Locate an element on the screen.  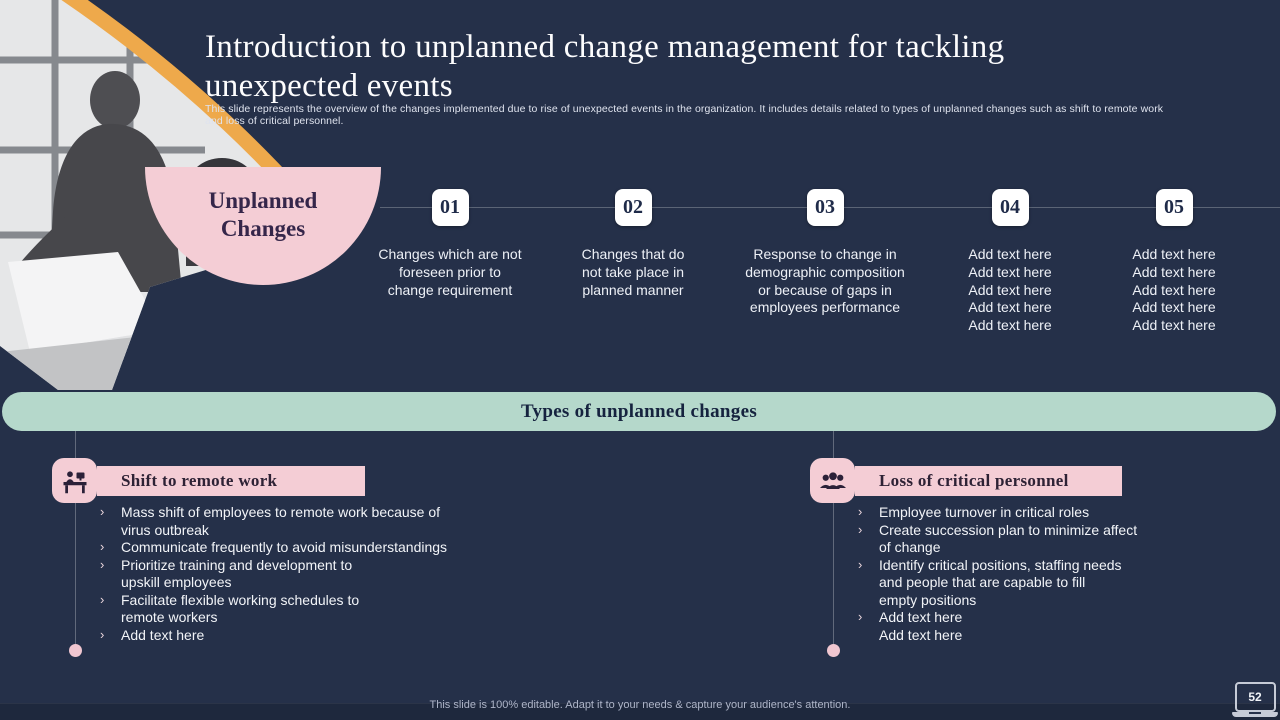
section-title-remote-work: Shift to remote work is located at coordinates (231, 481).